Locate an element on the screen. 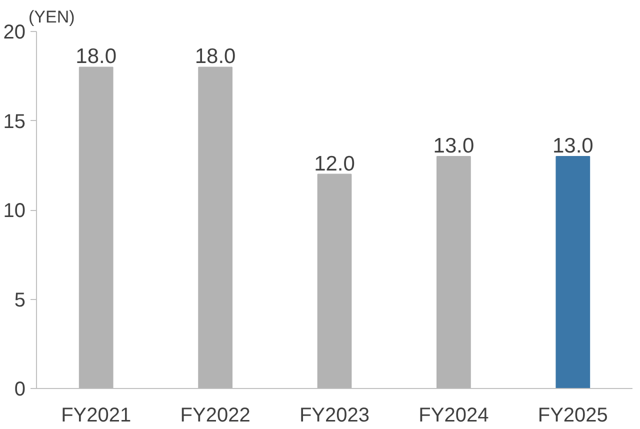  y-axis-title: (YEN) is located at coordinates (51, 17).